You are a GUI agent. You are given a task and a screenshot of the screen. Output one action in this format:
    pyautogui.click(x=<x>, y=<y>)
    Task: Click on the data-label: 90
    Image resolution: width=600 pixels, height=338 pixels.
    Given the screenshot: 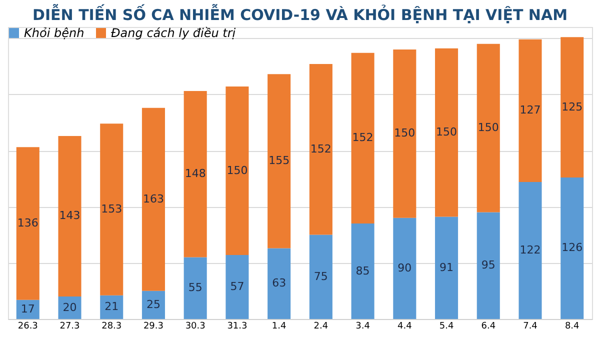 What is the action you would take?
    pyautogui.click(x=405, y=267)
    